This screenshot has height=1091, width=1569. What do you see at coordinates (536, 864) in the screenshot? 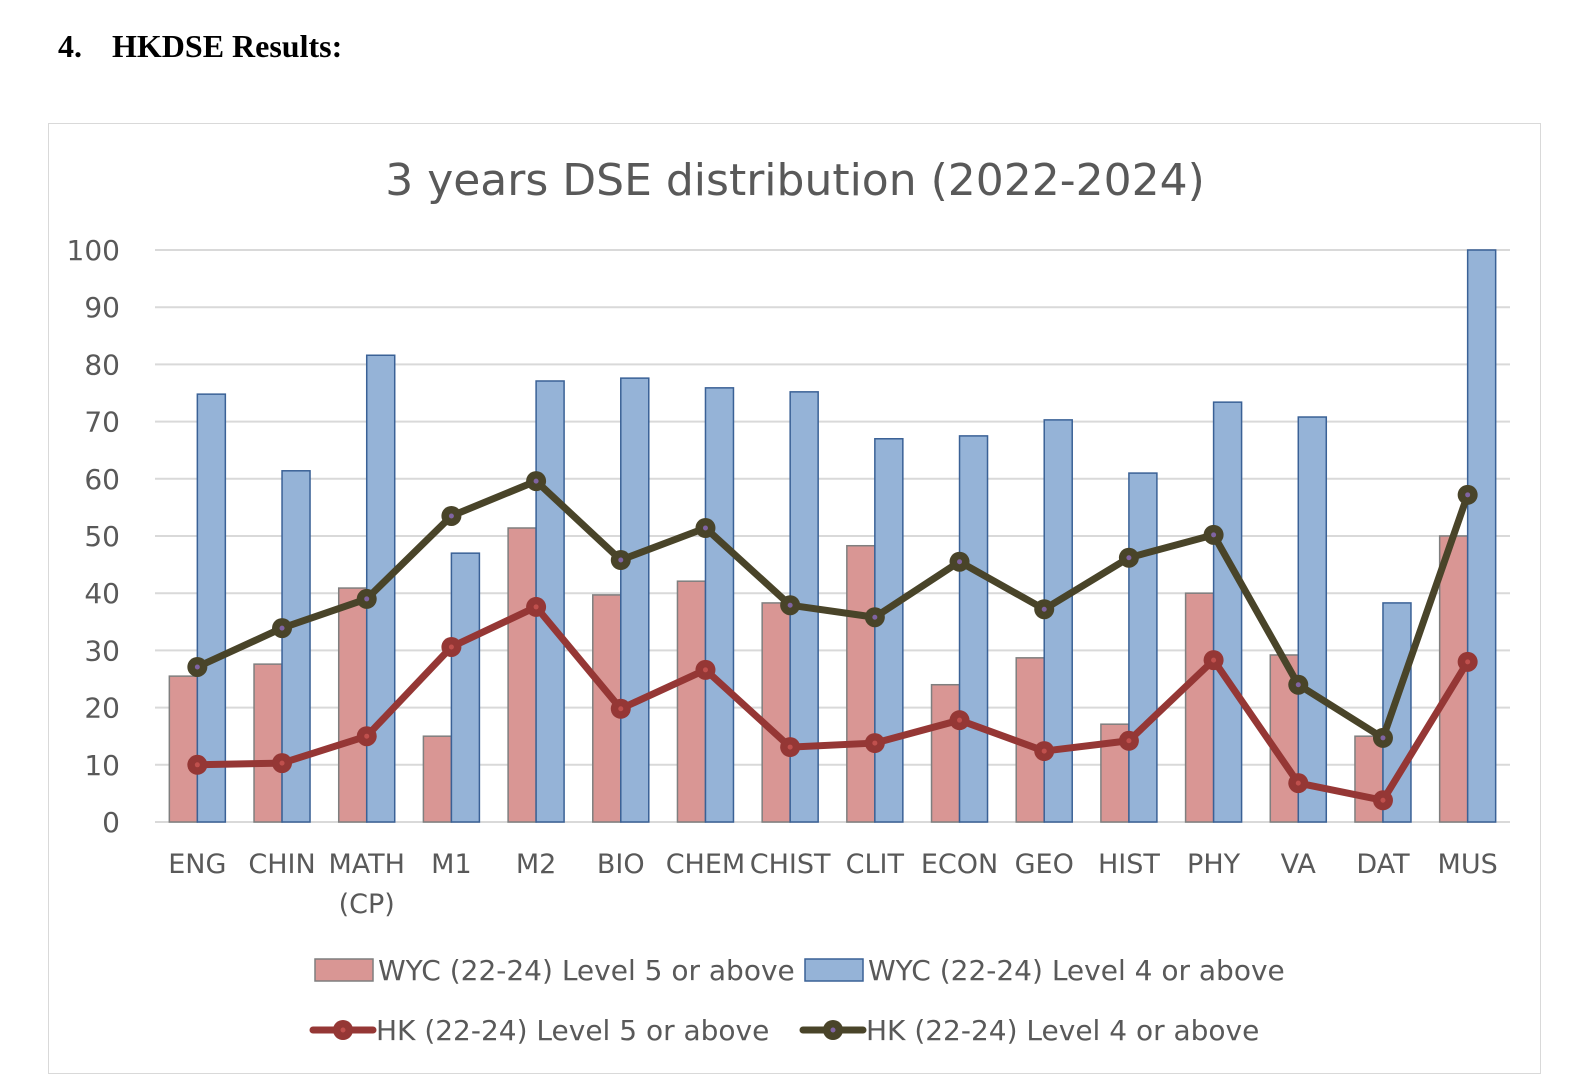
I see `x-tick-label: M2` at bounding box center [536, 864].